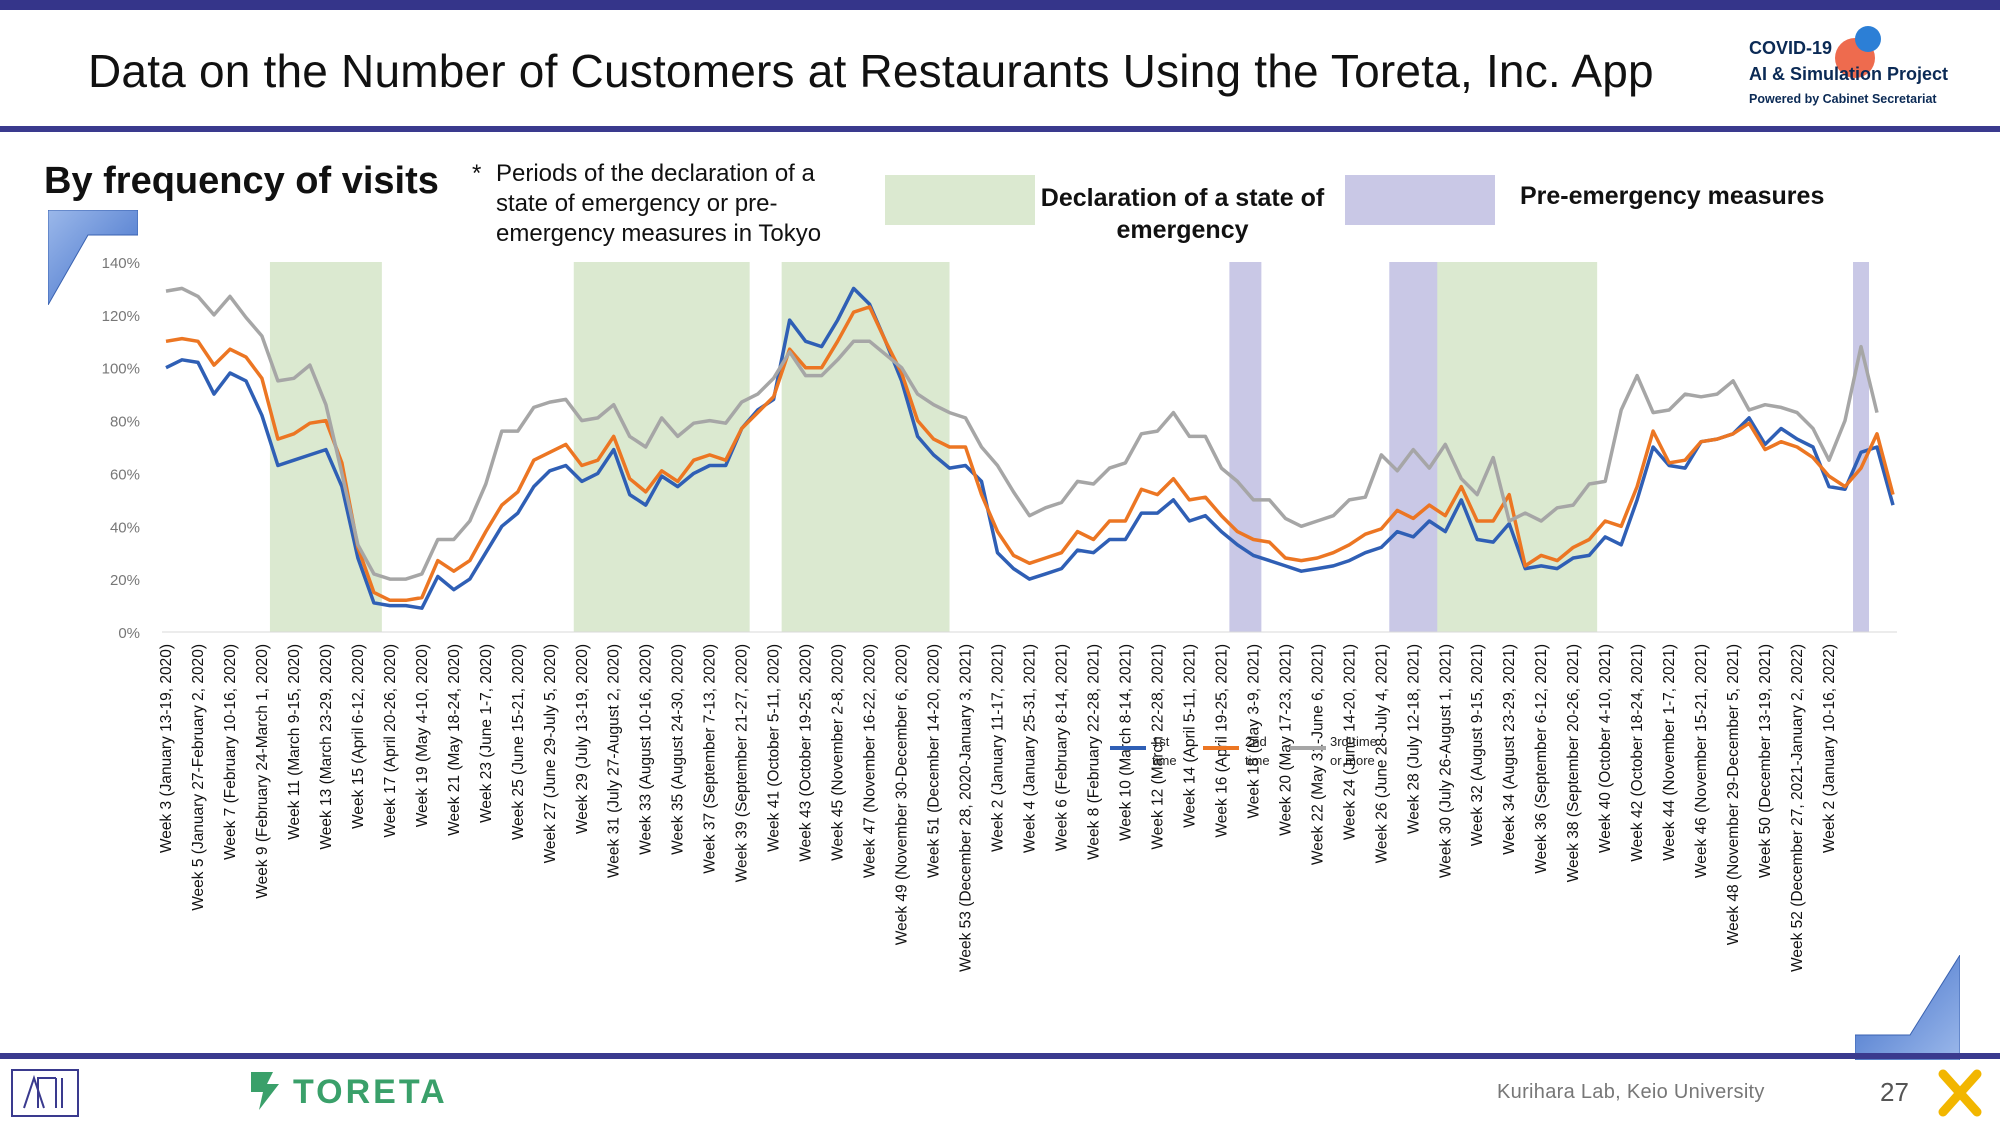 The width and height of the screenshot is (2000, 1125). What do you see at coordinates (998, 748) in the screenshot?
I see `x-tick-label: Week 2 (January 11-17, 2021)` at bounding box center [998, 748].